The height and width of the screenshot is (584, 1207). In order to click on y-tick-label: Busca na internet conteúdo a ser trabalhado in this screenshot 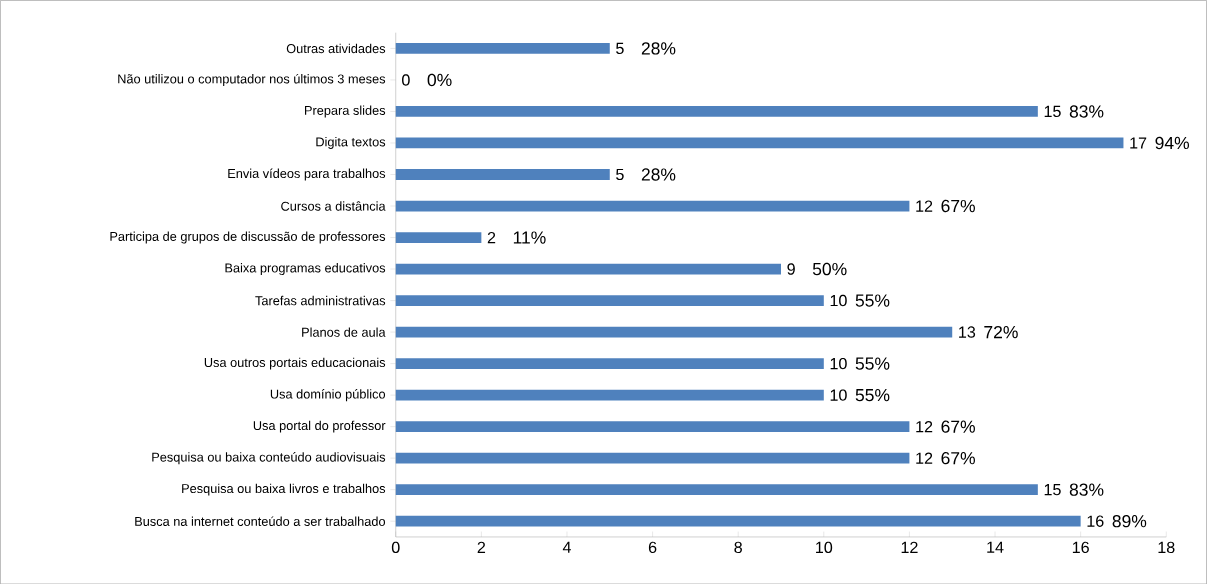, I will do `click(260, 521)`.